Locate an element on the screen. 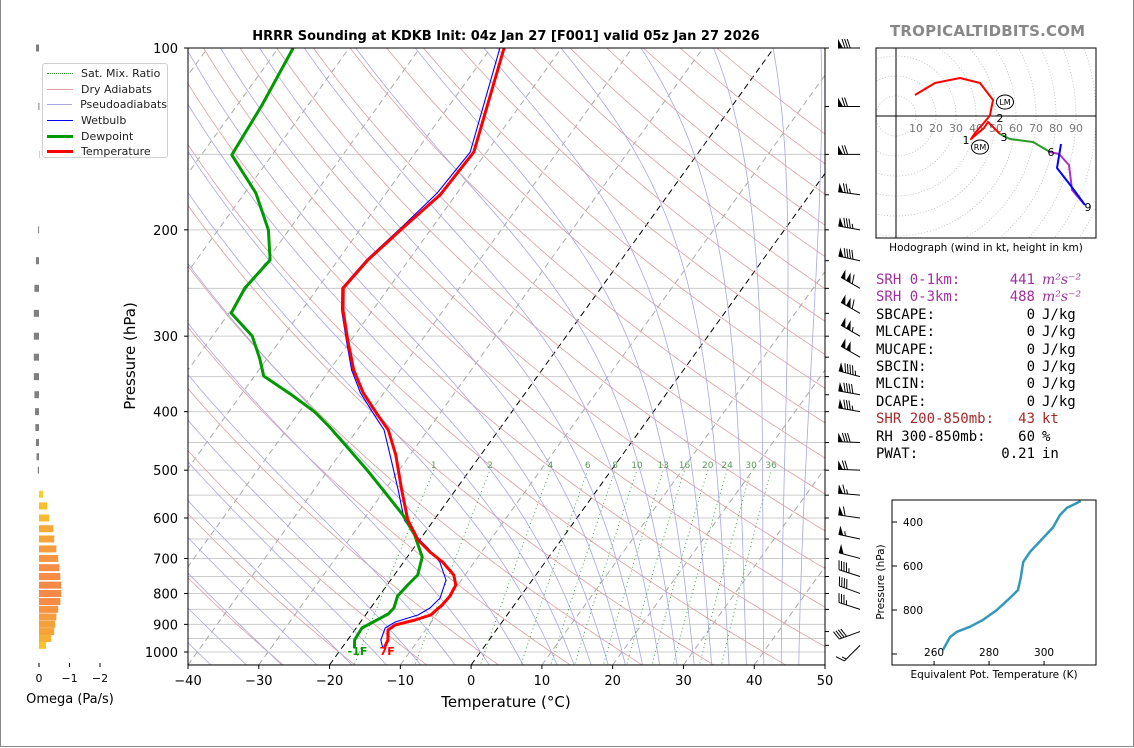 The width and height of the screenshot is (1134, 748). omega-tick-label: −2 is located at coordinates (100, 678).